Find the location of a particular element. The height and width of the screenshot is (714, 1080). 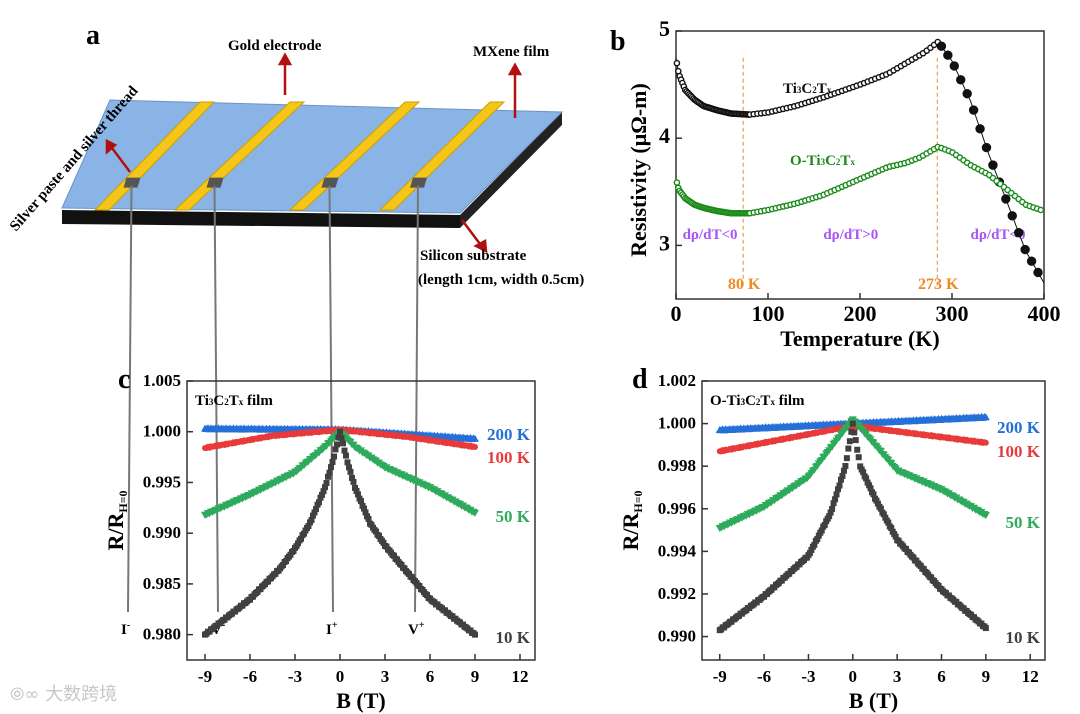

x-tick-label: 200 is located at coordinates (860, 313).